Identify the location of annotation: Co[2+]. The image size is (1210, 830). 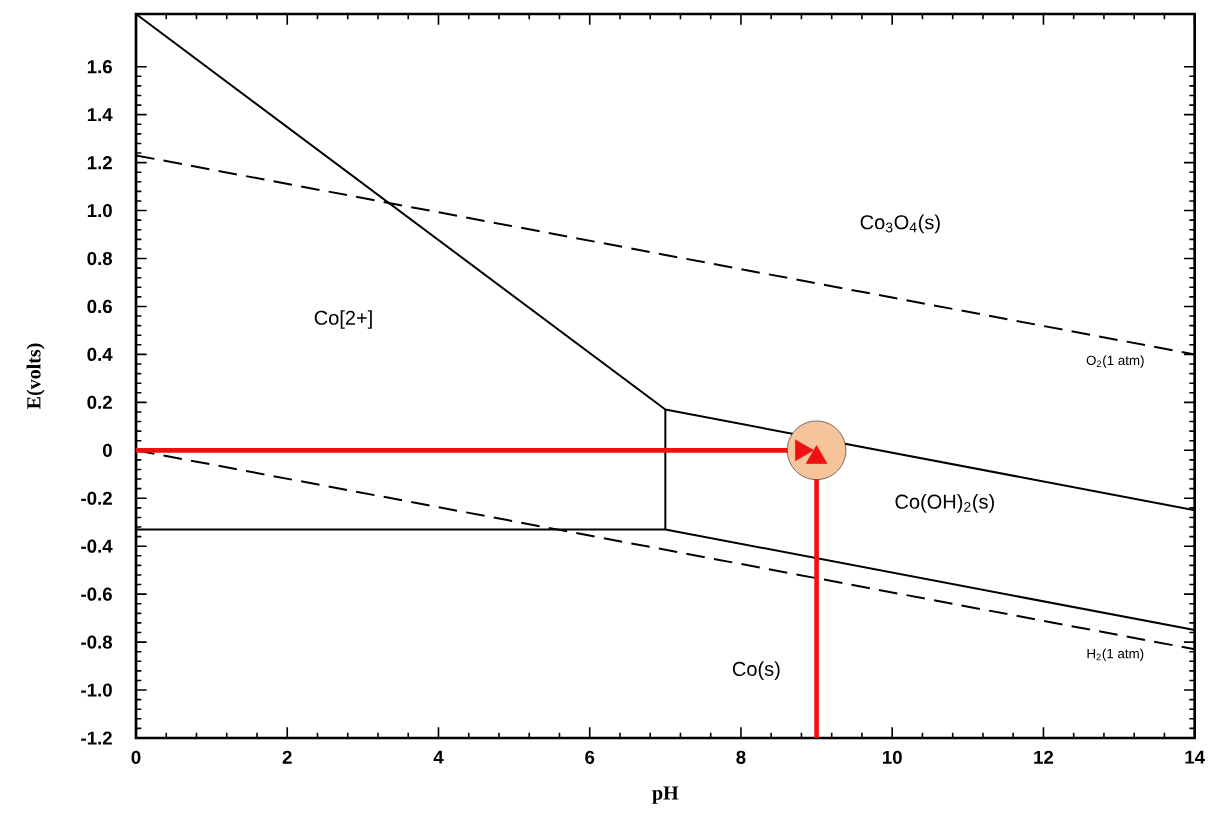
(343, 319).